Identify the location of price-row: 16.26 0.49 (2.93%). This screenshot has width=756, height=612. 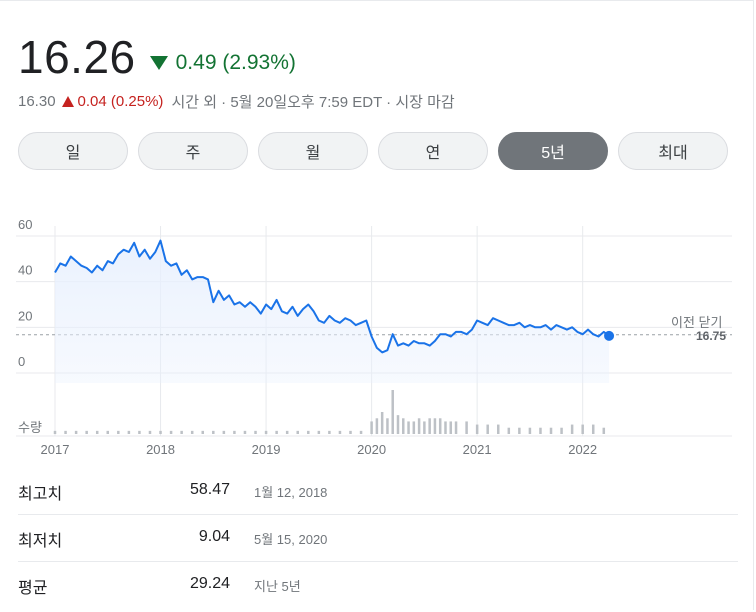
(157, 57).